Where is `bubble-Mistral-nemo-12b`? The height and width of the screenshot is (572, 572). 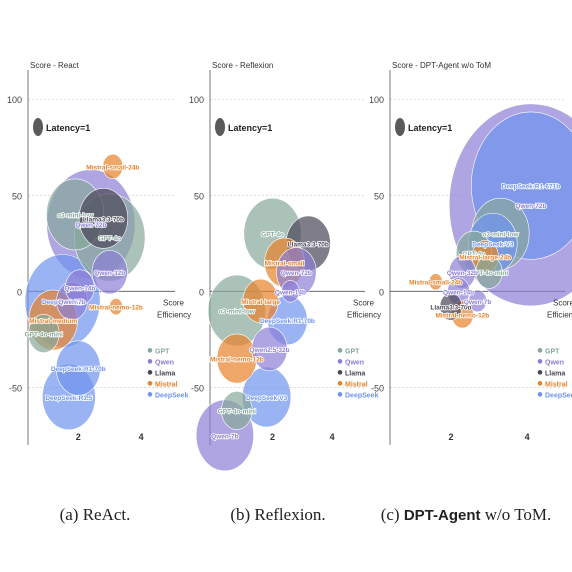 bubble-Mistral-nemo-12b is located at coordinates (116, 307).